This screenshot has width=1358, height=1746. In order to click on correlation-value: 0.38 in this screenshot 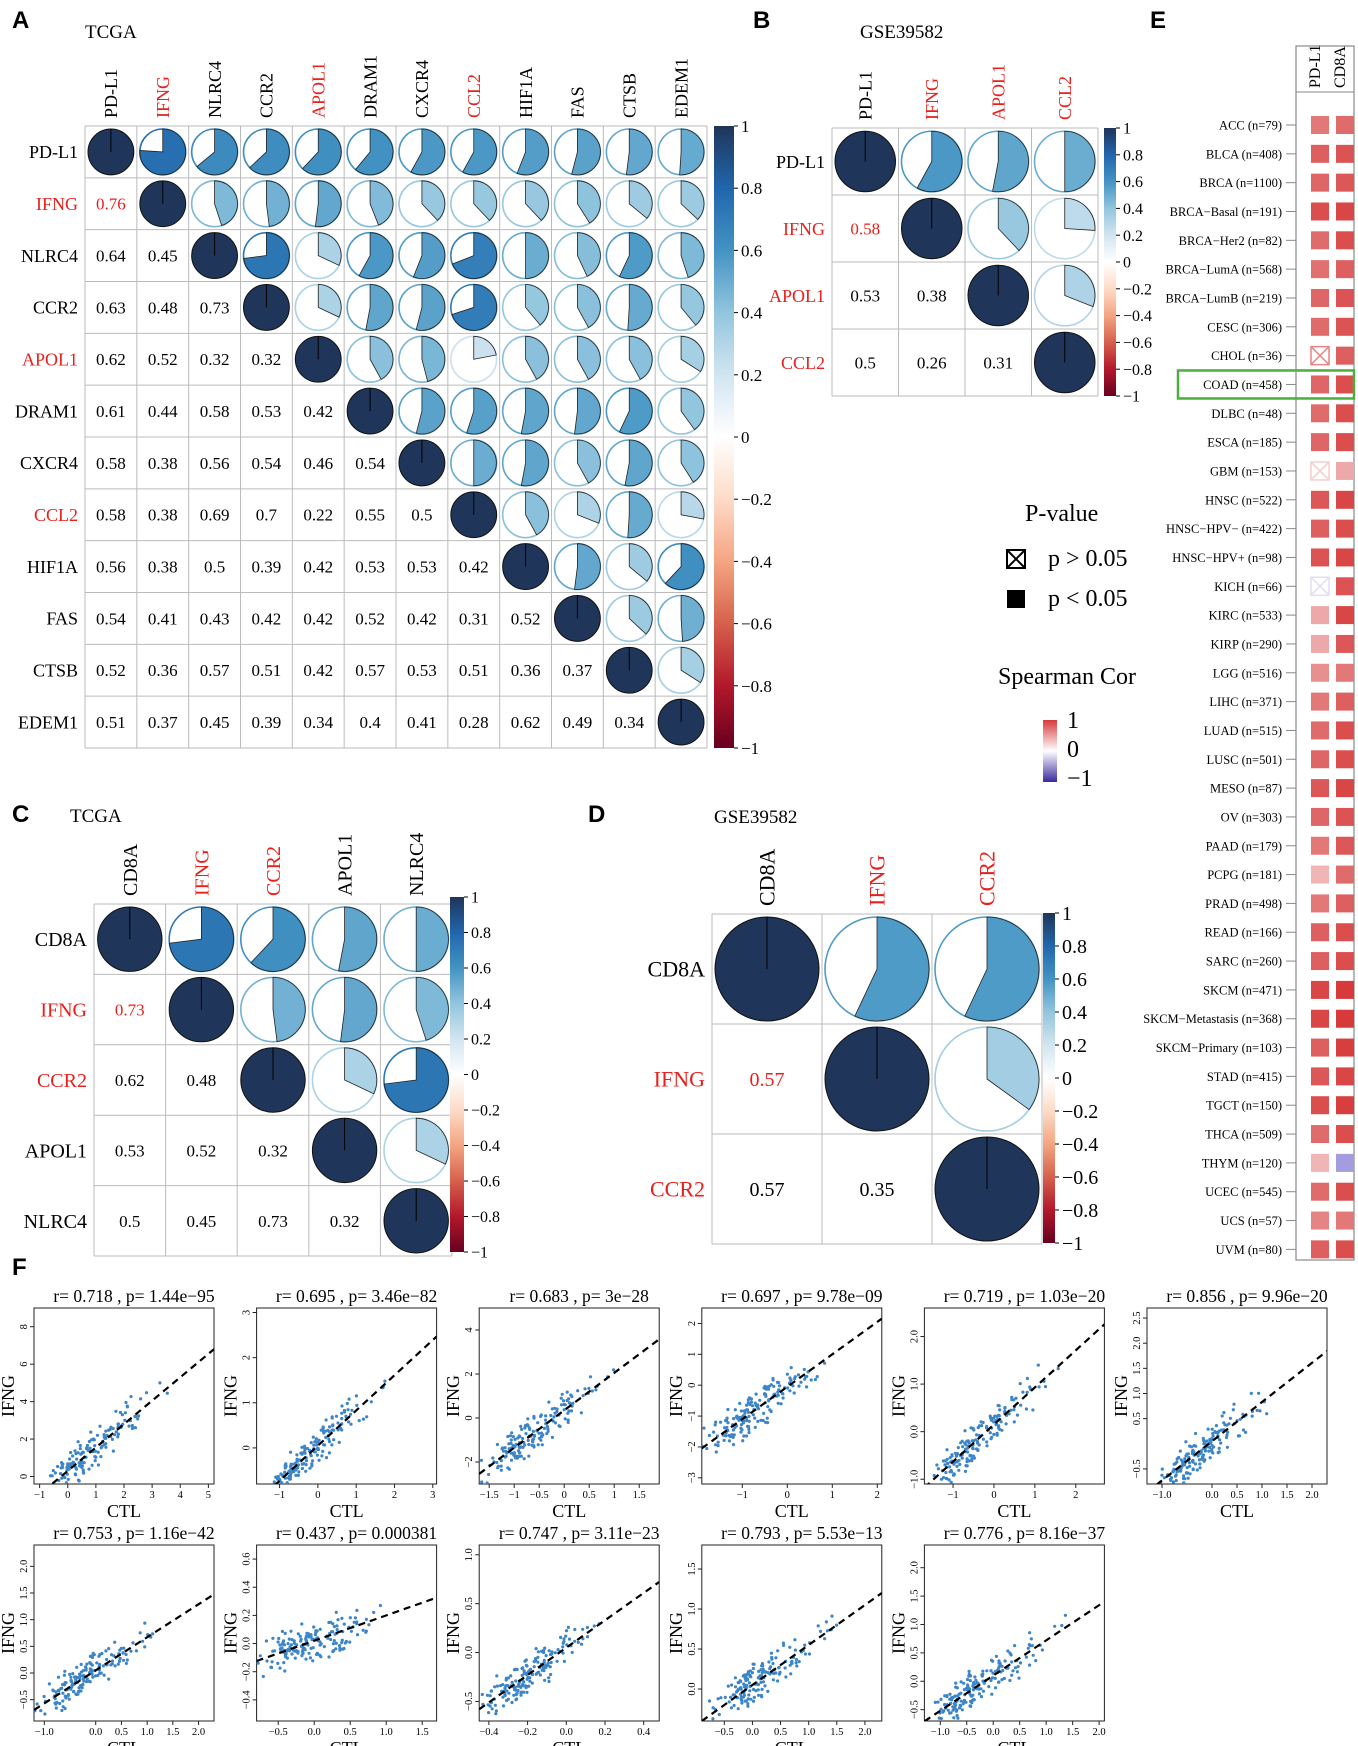, I will do `click(932, 295)`.